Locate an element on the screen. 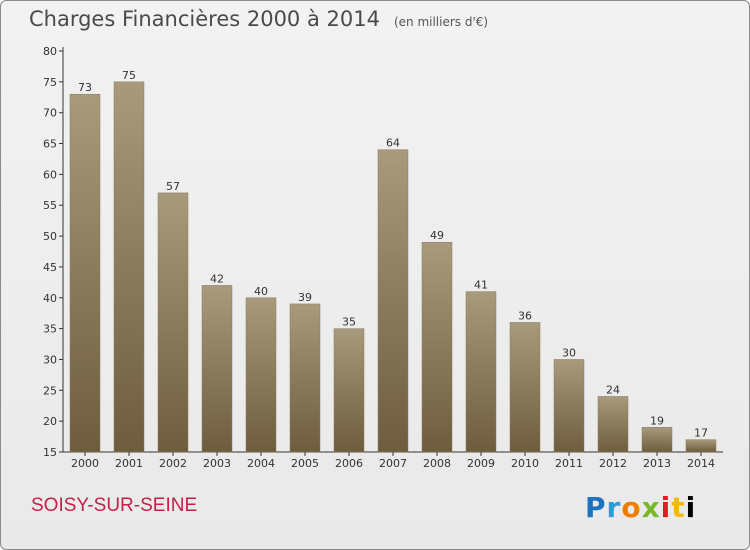 This screenshot has width=750, height=550. x-tick-label: 2009 is located at coordinates (481, 463).